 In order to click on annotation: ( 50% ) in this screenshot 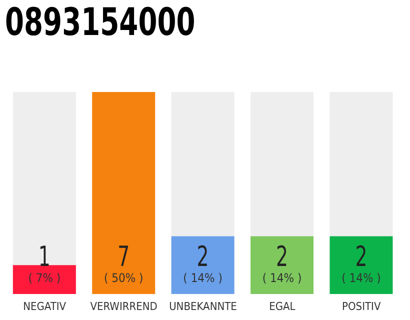, I will do `click(124, 278)`.